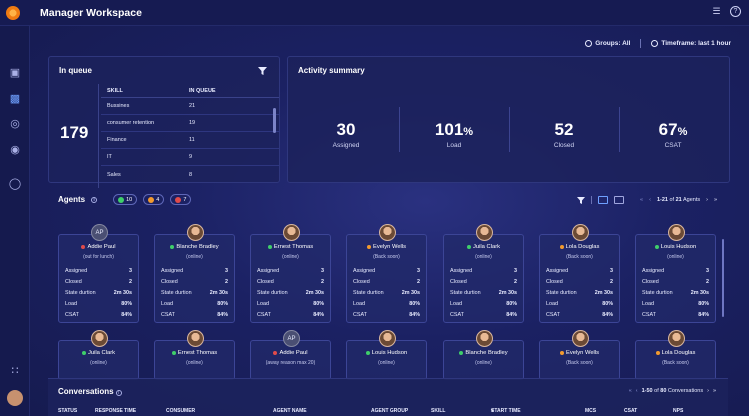 This screenshot has height=416, width=749. Describe the element at coordinates (374, 13) in the screenshot. I see `top-bar: Manager Workspace ☰ ?` at that location.